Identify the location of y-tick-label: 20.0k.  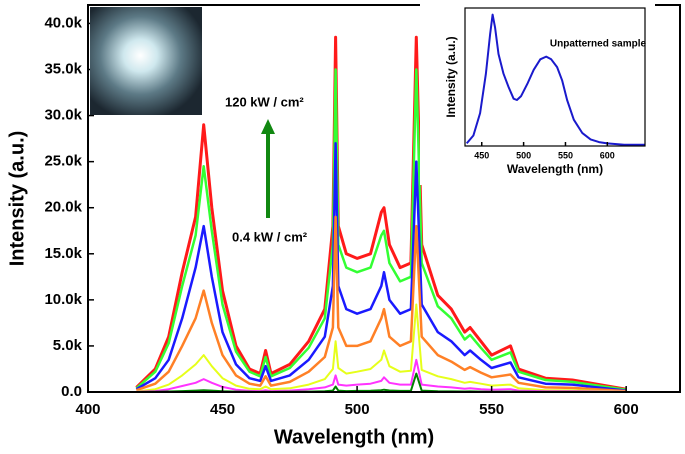
(63, 207).